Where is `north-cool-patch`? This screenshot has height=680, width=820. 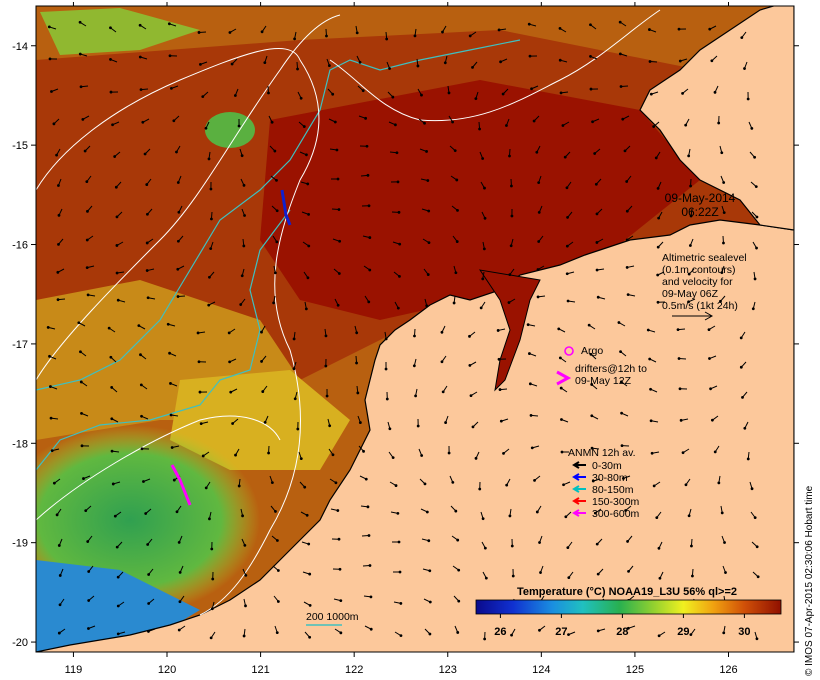 north-cool-patch is located at coordinates (120, 31).